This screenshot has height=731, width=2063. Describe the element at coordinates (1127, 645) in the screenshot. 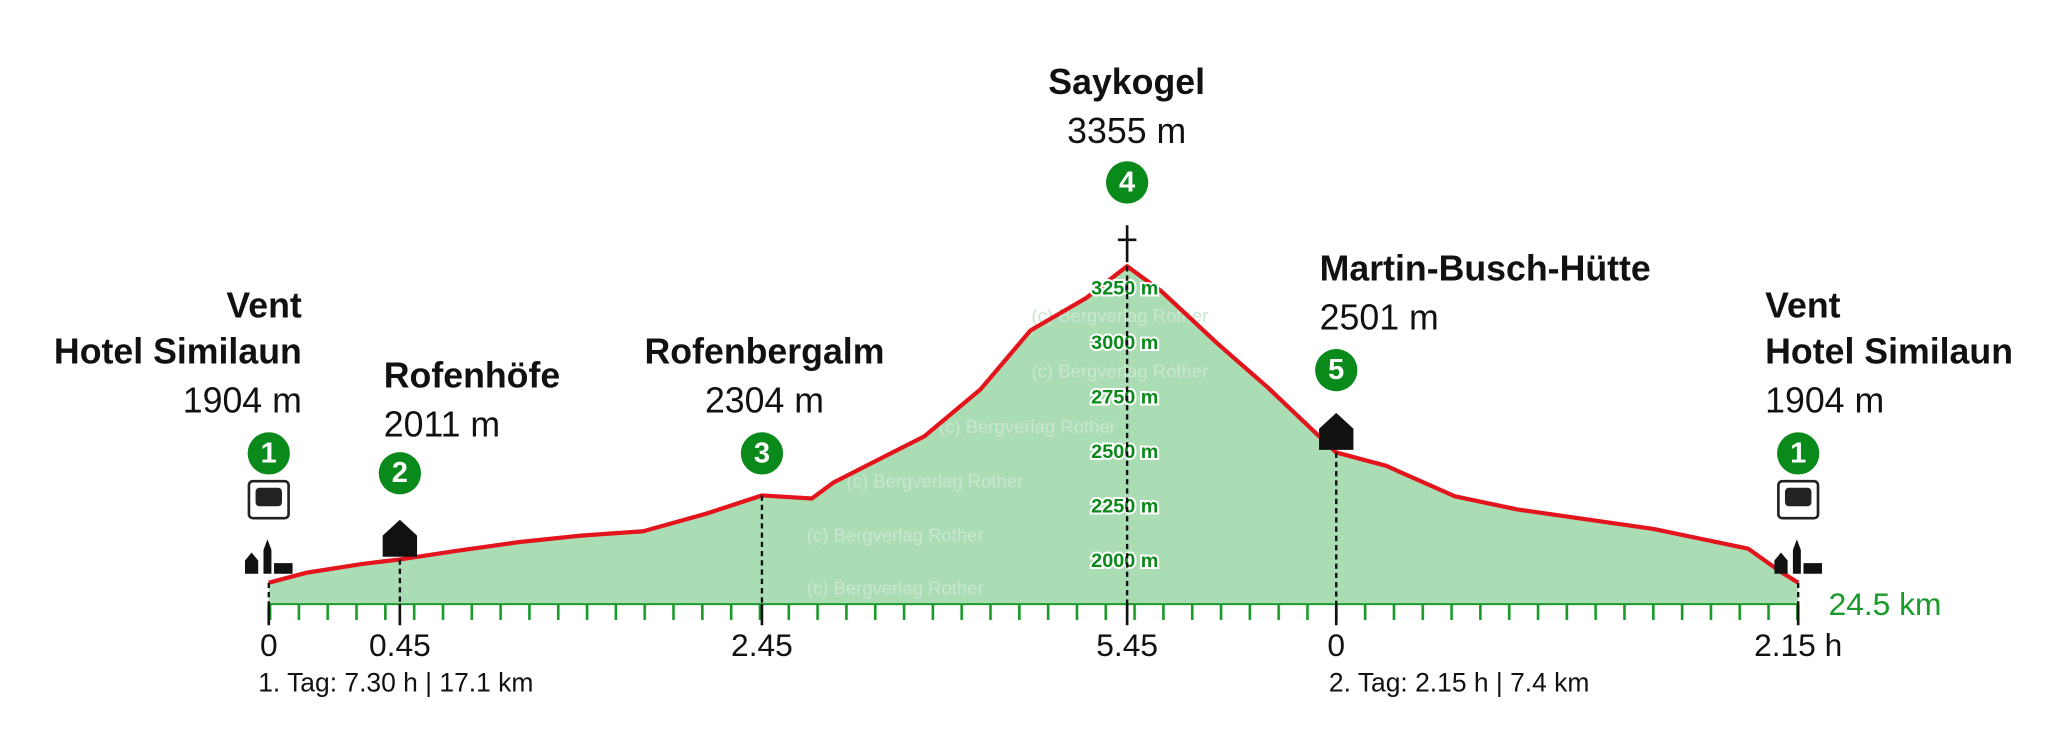

I see `x-tick-label: 5.45` at that location.